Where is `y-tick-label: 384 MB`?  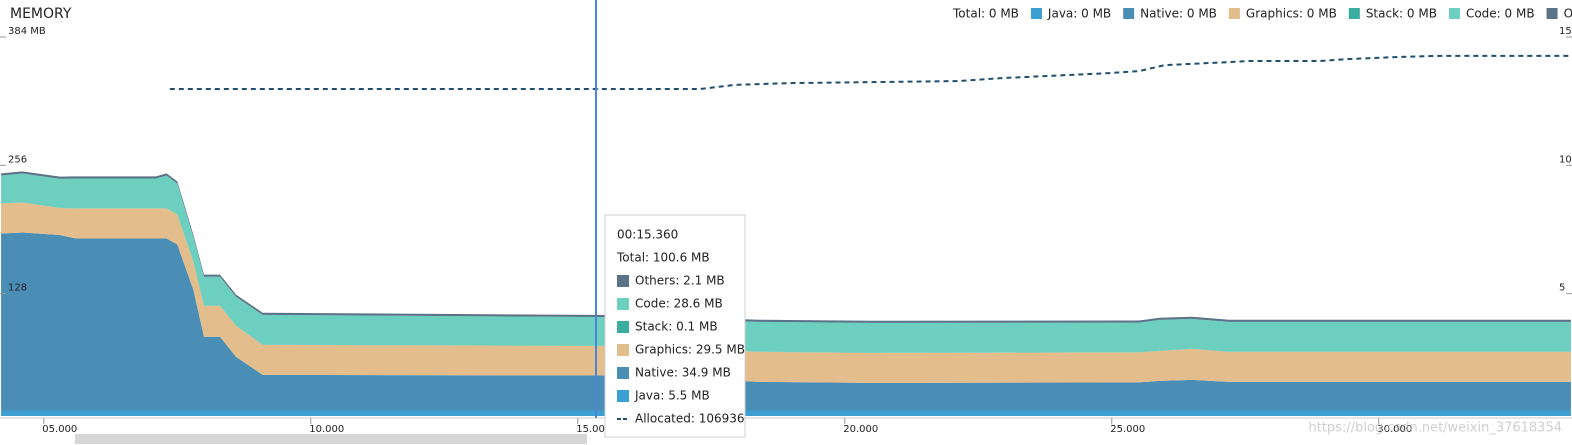
y-tick-label: 384 MB is located at coordinates (27, 31).